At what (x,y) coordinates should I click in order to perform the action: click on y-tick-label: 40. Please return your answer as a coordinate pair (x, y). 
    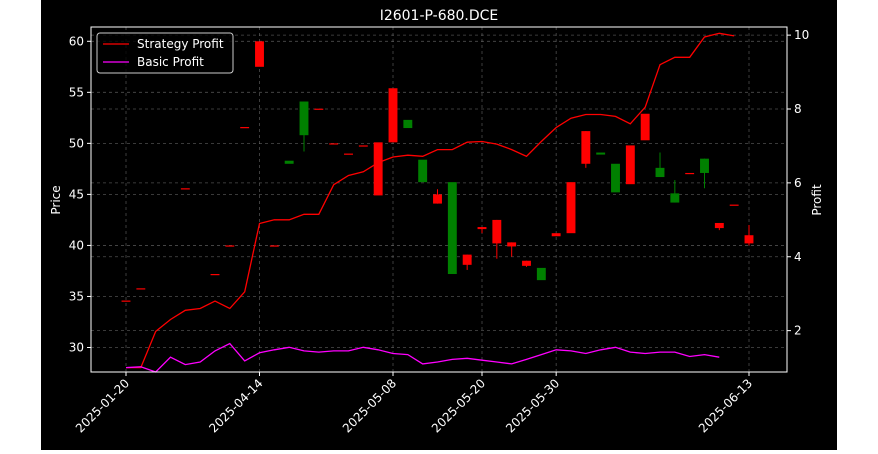
    Looking at the image, I should click on (76, 245).